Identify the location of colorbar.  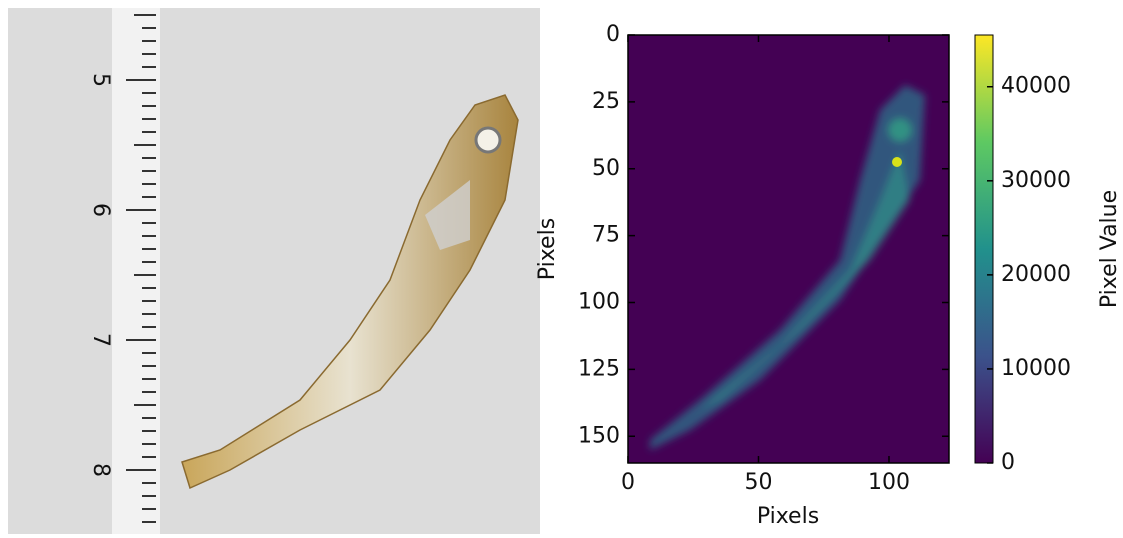
(984, 249).